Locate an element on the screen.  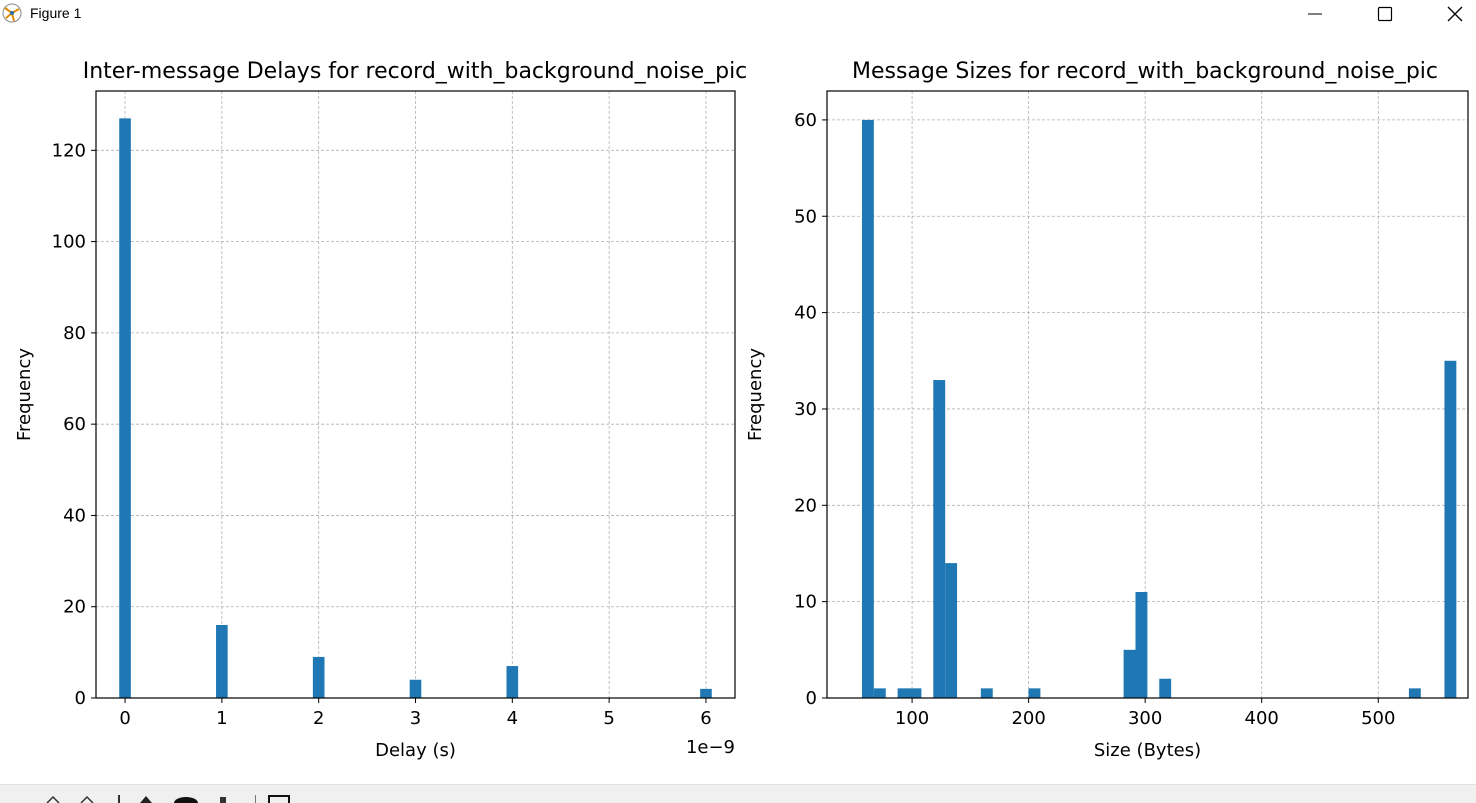
maximize-button is located at coordinates (1385, 14).